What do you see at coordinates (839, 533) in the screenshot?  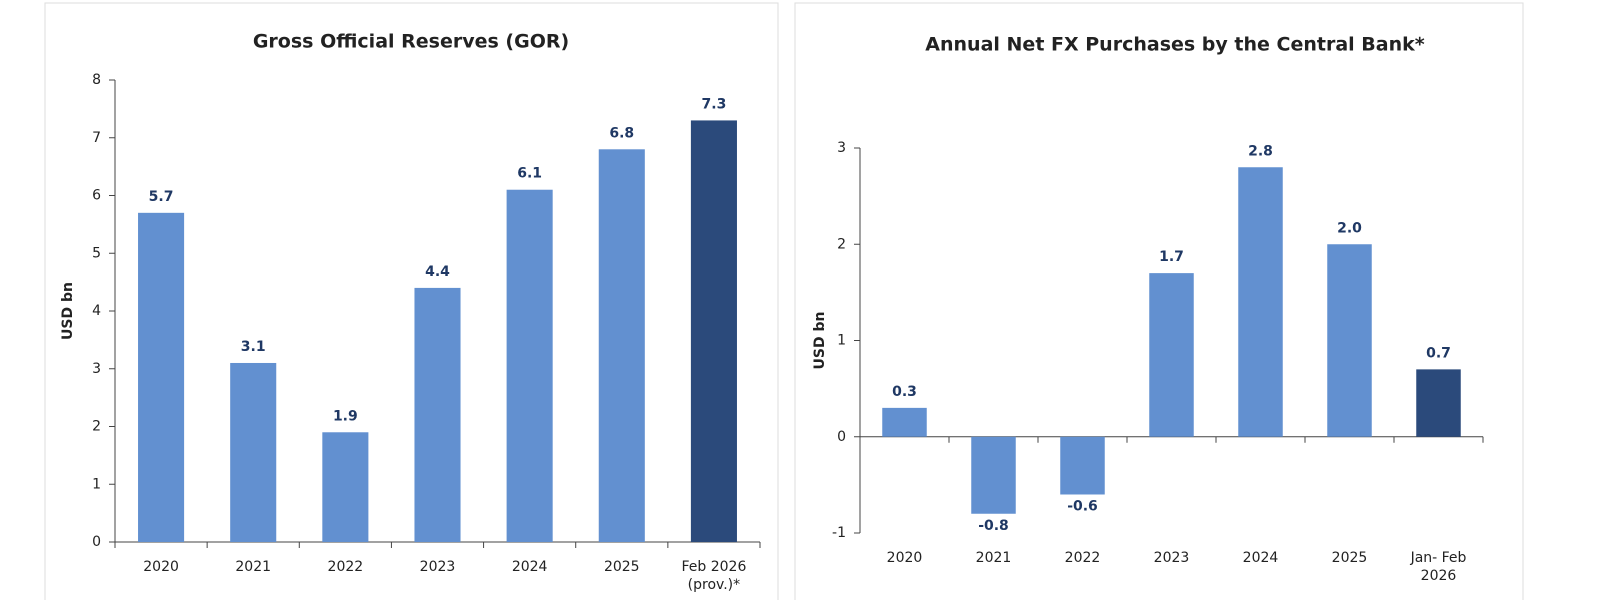 I see `y-tick-label: -1` at bounding box center [839, 533].